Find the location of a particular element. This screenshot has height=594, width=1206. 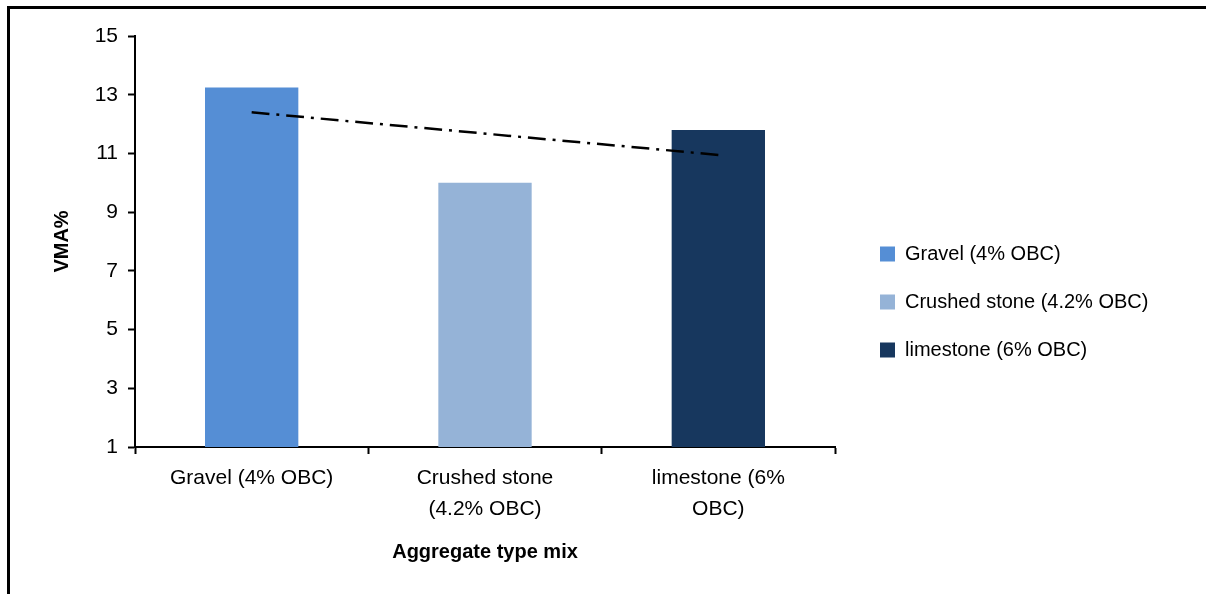

y-tick-label: 3 is located at coordinates (112, 387).